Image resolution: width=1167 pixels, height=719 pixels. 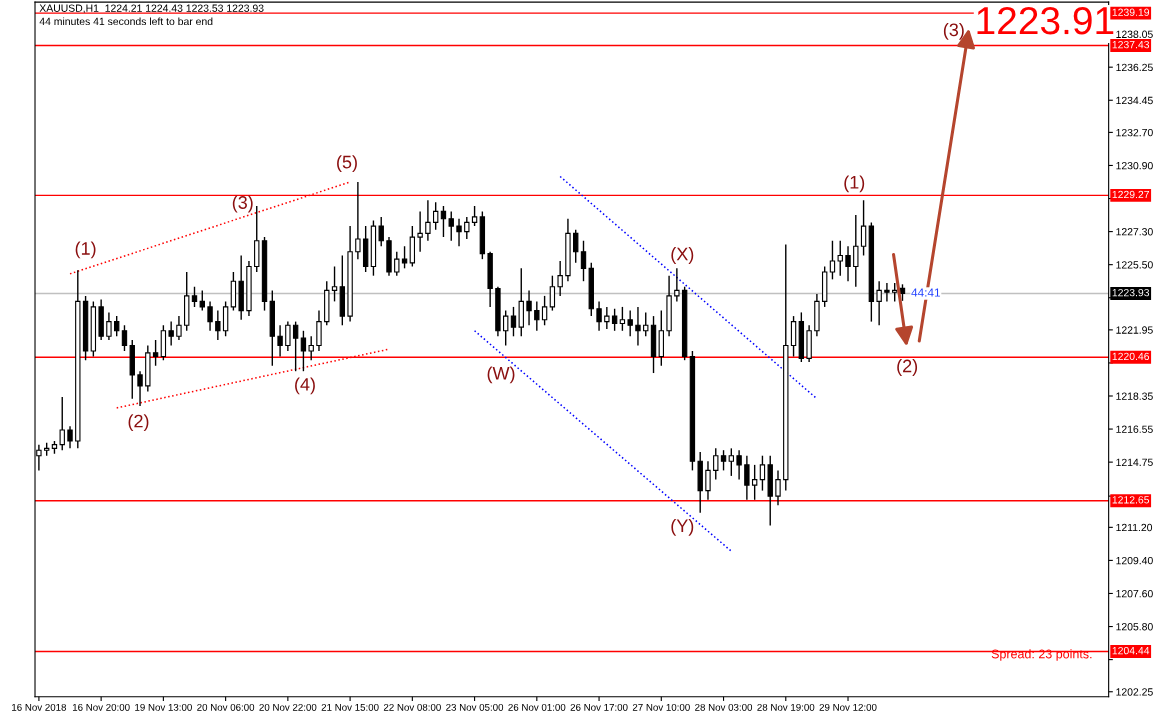 I want to click on annotation: 44:41, so click(x=926, y=292).